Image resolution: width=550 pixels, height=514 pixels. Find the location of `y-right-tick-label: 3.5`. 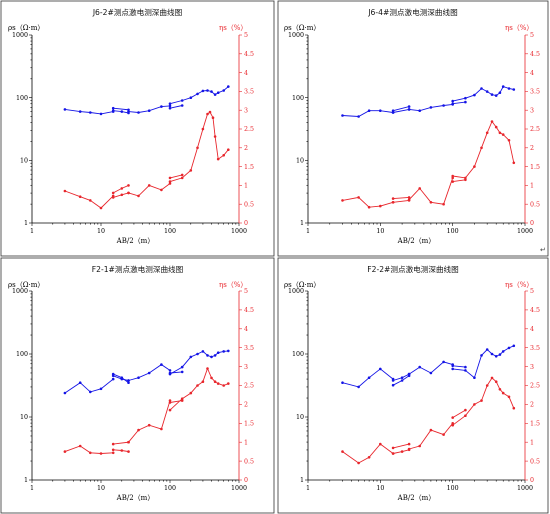

y-right-tick-label: 3.5 is located at coordinates (535, 92).